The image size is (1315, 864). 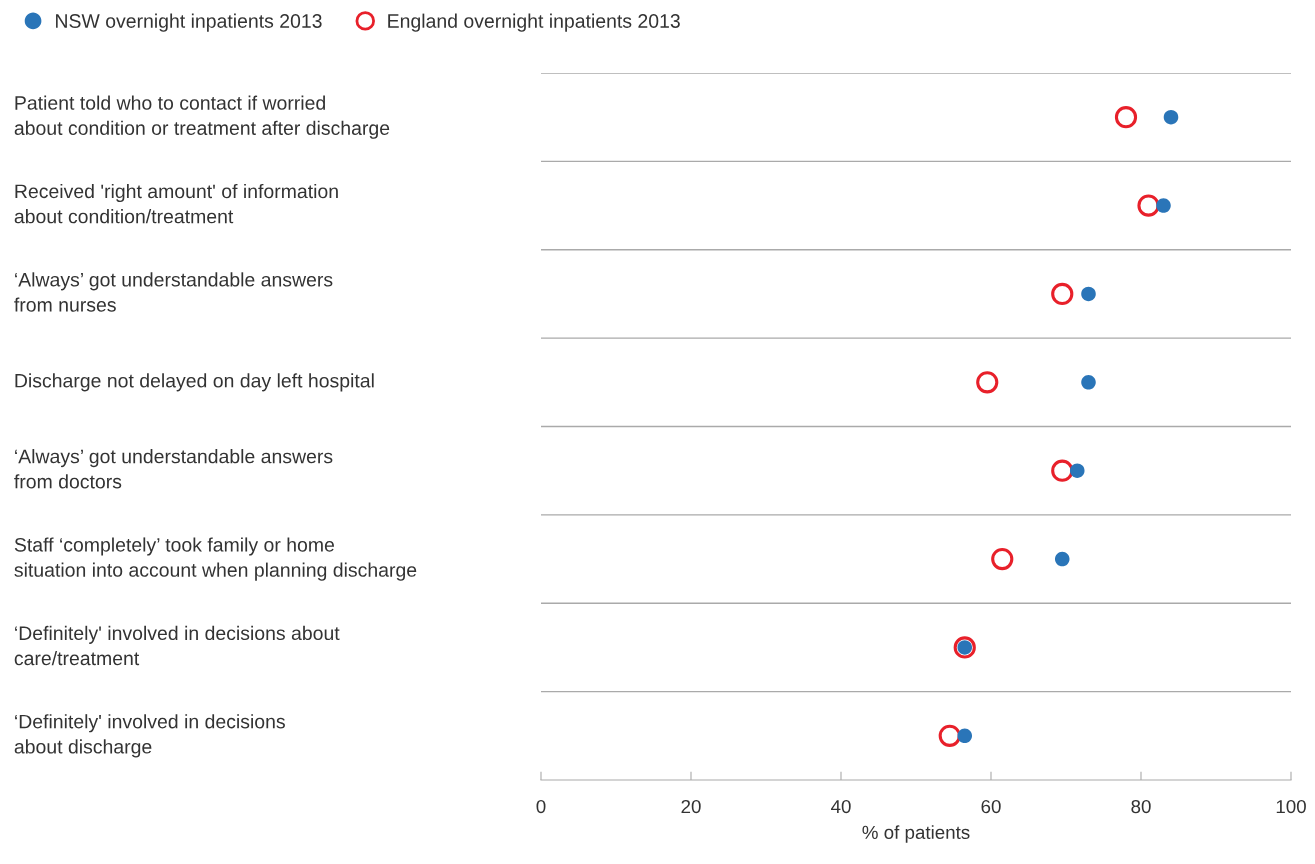 I want to click on legend-label: NSW overnight inpatients 2013, so click(x=189, y=22).